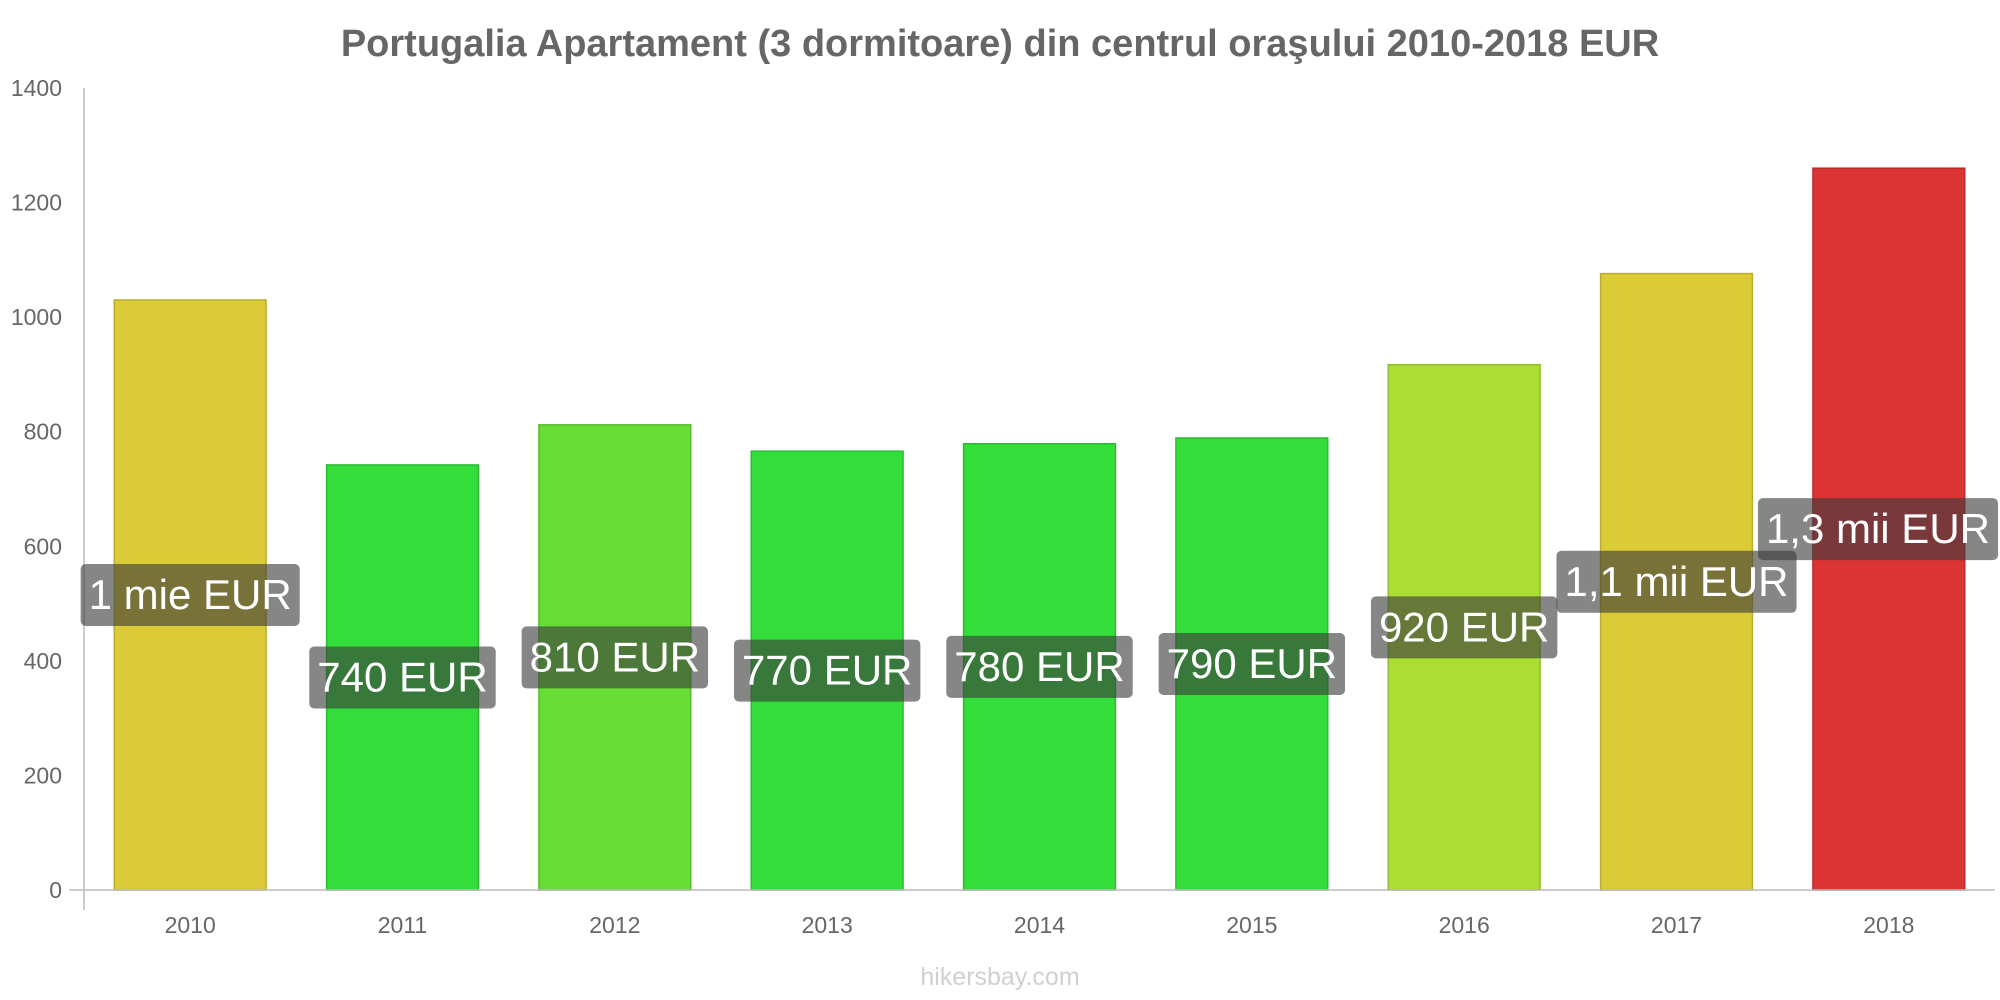 The image size is (2000, 1000). What do you see at coordinates (1888, 925) in the screenshot?
I see `x-tick-label: 2018` at bounding box center [1888, 925].